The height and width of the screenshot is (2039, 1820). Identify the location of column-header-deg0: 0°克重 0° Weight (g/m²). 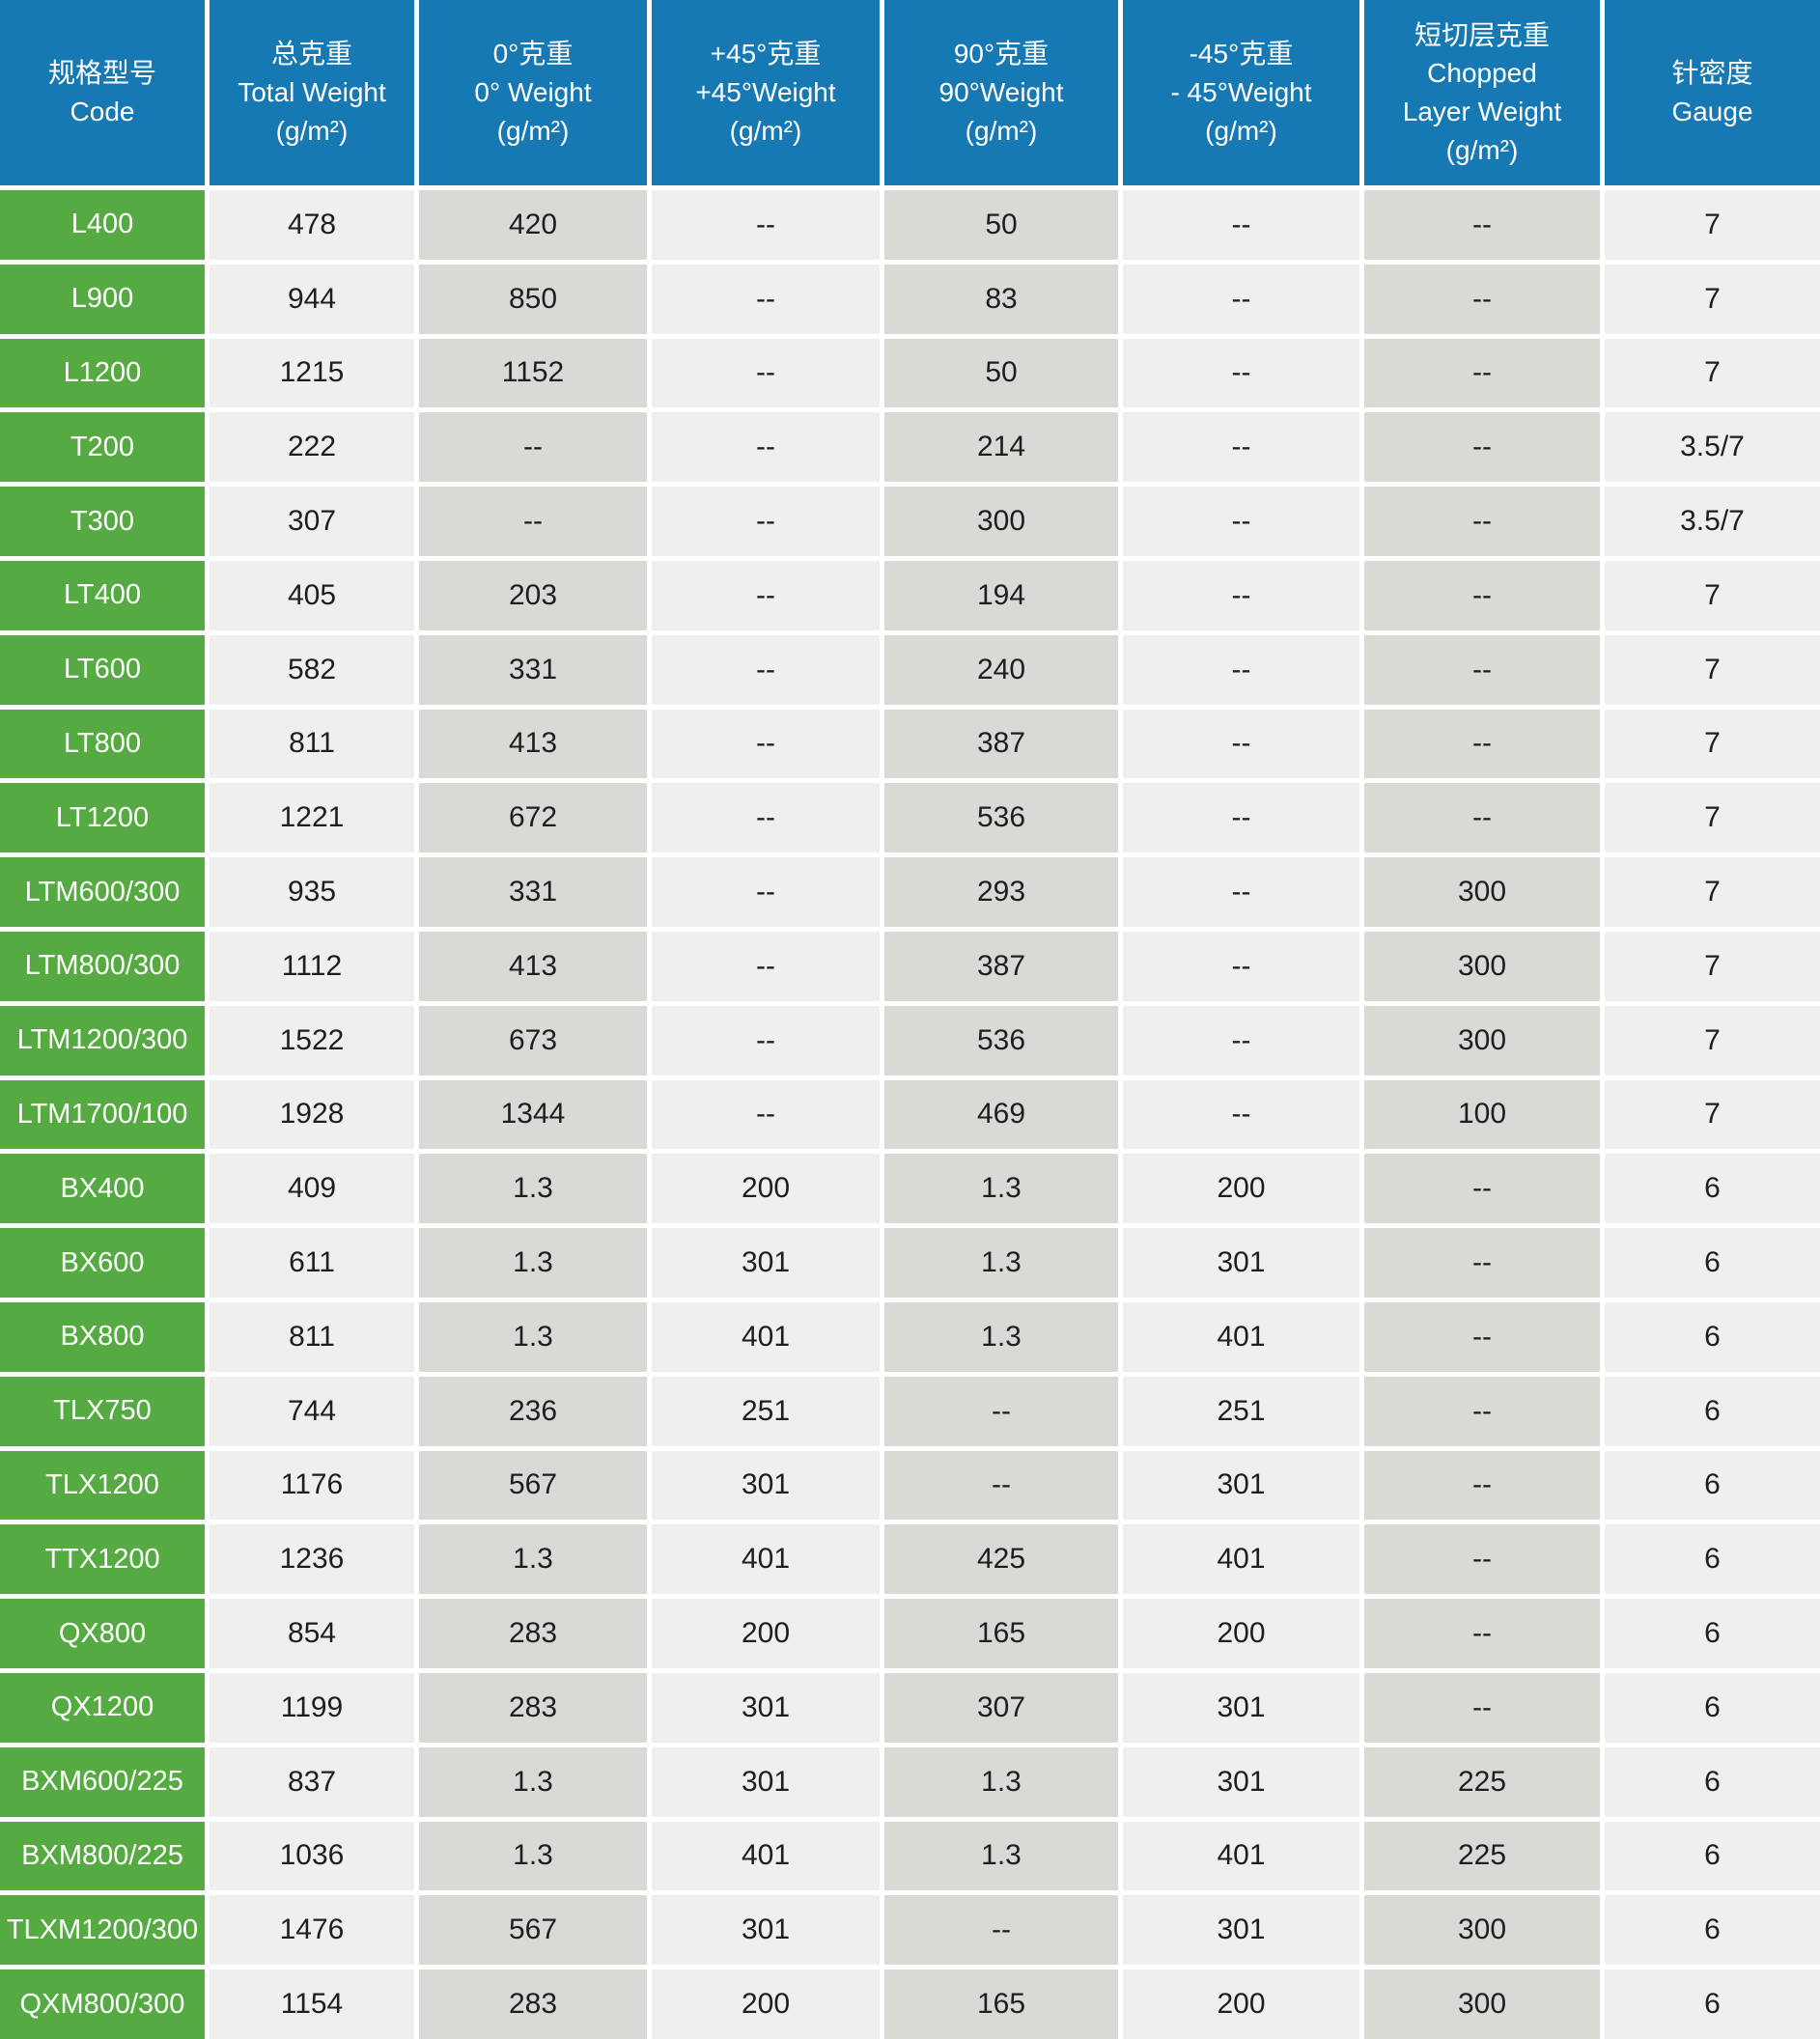
(533, 92).